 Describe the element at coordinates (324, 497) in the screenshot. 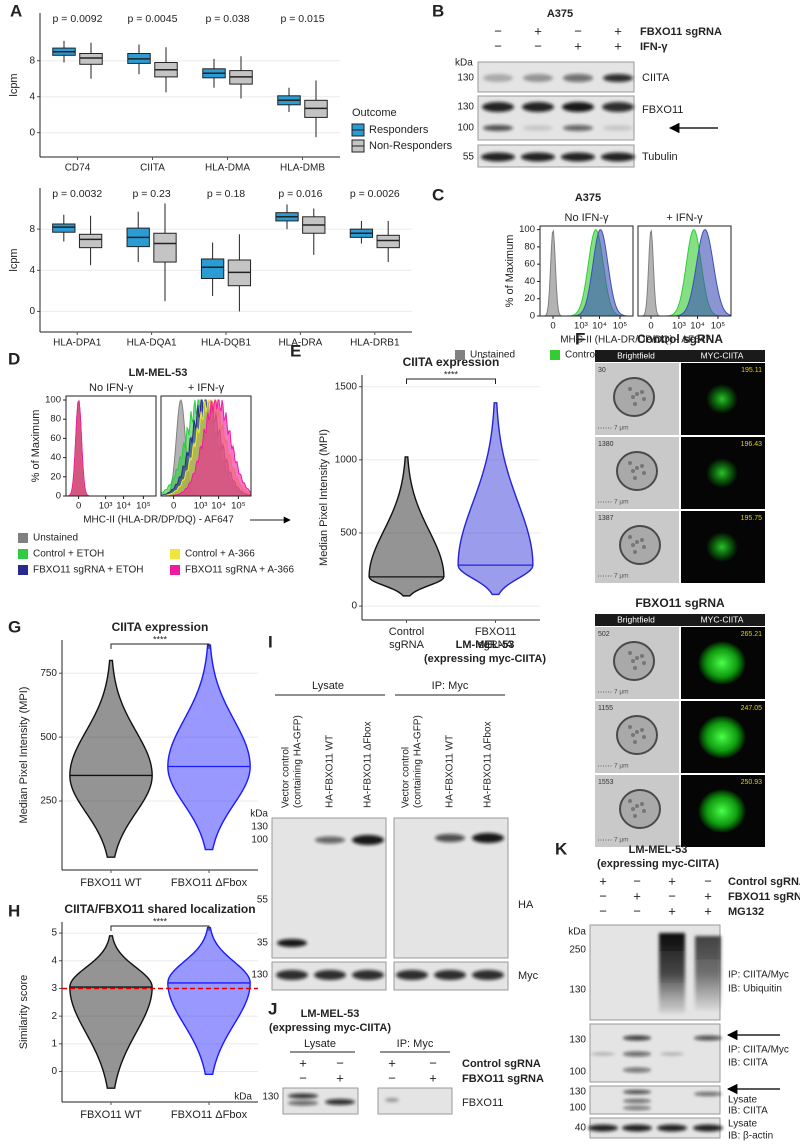

I see `axis-title: Median Pixel Intensity (MPI)` at that location.